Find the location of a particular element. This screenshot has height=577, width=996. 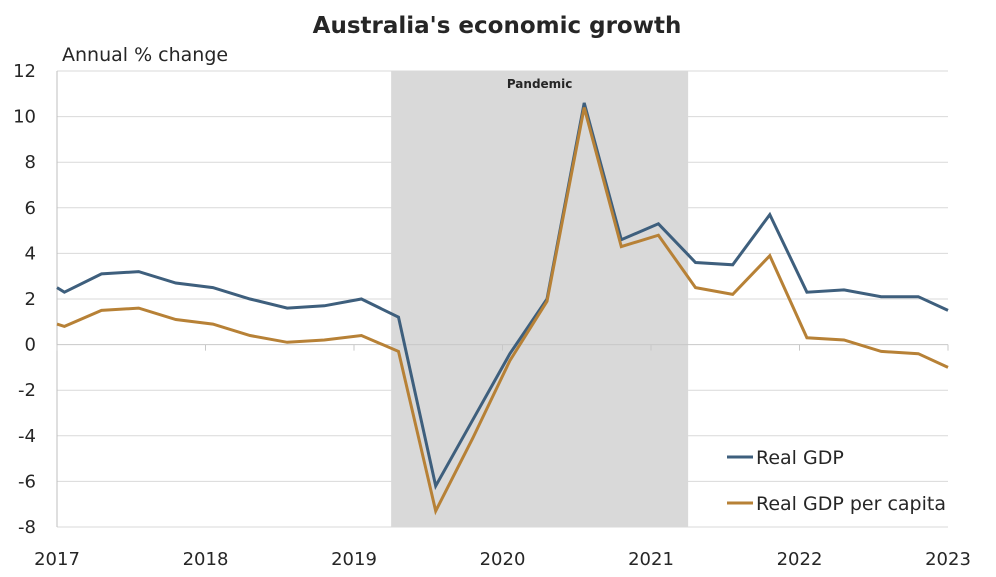

legend-label: Real GDP is located at coordinates (800, 458).